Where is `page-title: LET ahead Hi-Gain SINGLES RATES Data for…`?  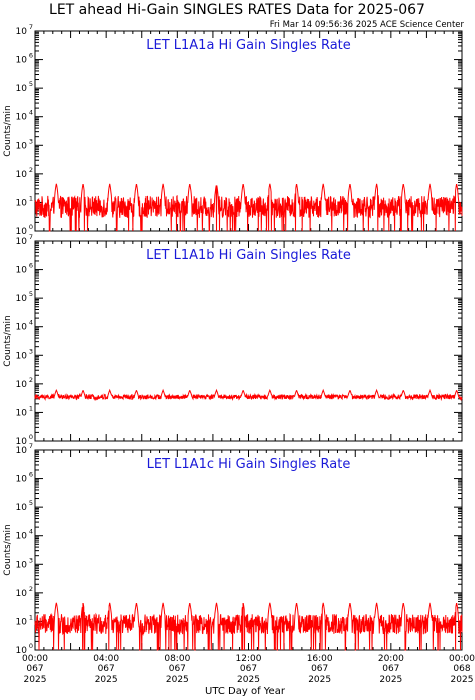
page-title: LET ahead Hi-Gain SINGLES RATES Data for… is located at coordinates (237, 10).